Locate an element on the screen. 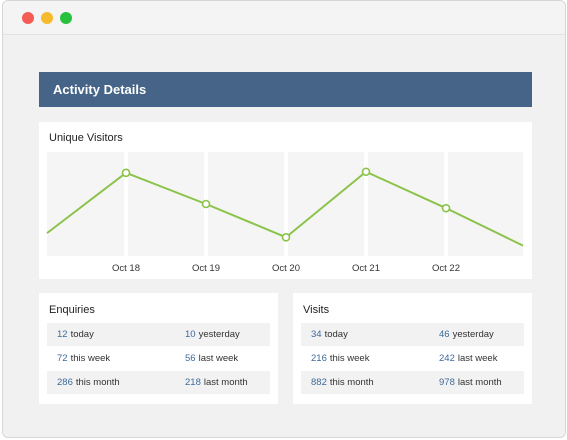 Image resolution: width=567 pixels, height=440 pixels. x-tick-label: Oct 20 is located at coordinates (286, 268).